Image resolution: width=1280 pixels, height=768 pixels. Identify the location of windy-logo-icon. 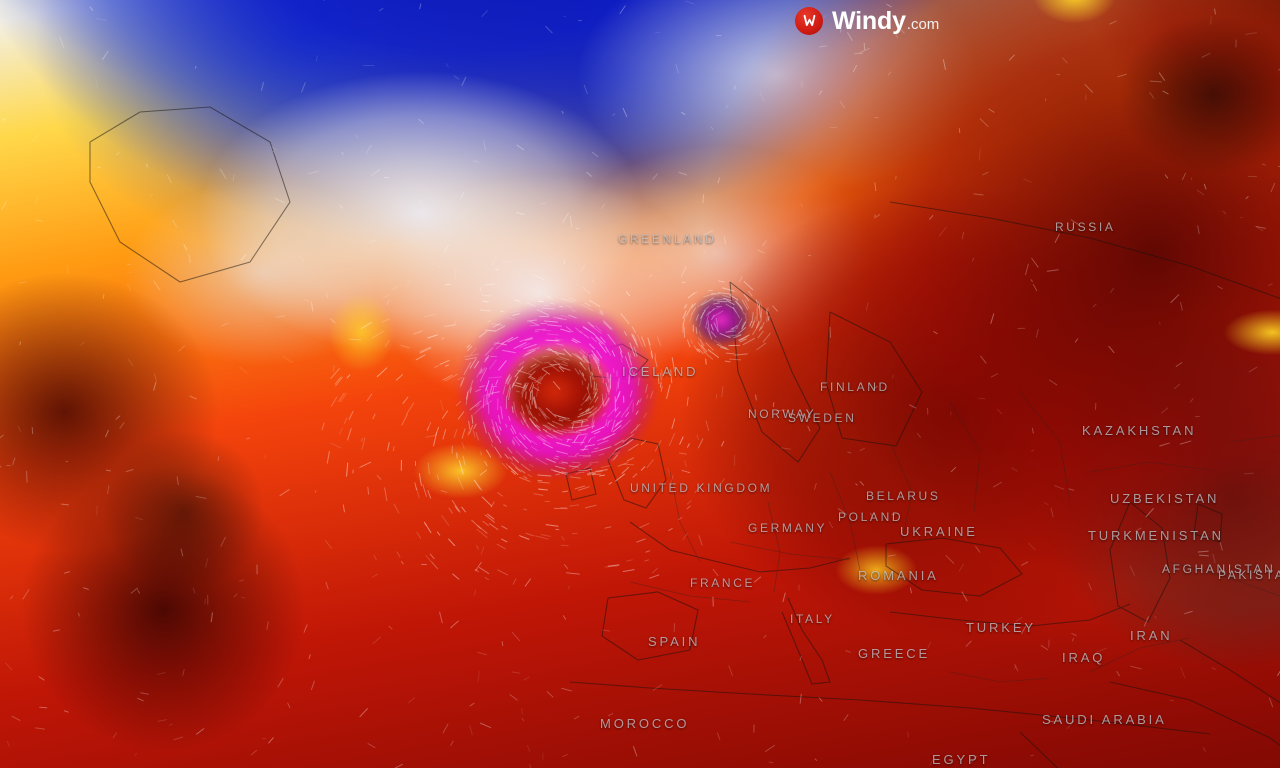
(809, 21).